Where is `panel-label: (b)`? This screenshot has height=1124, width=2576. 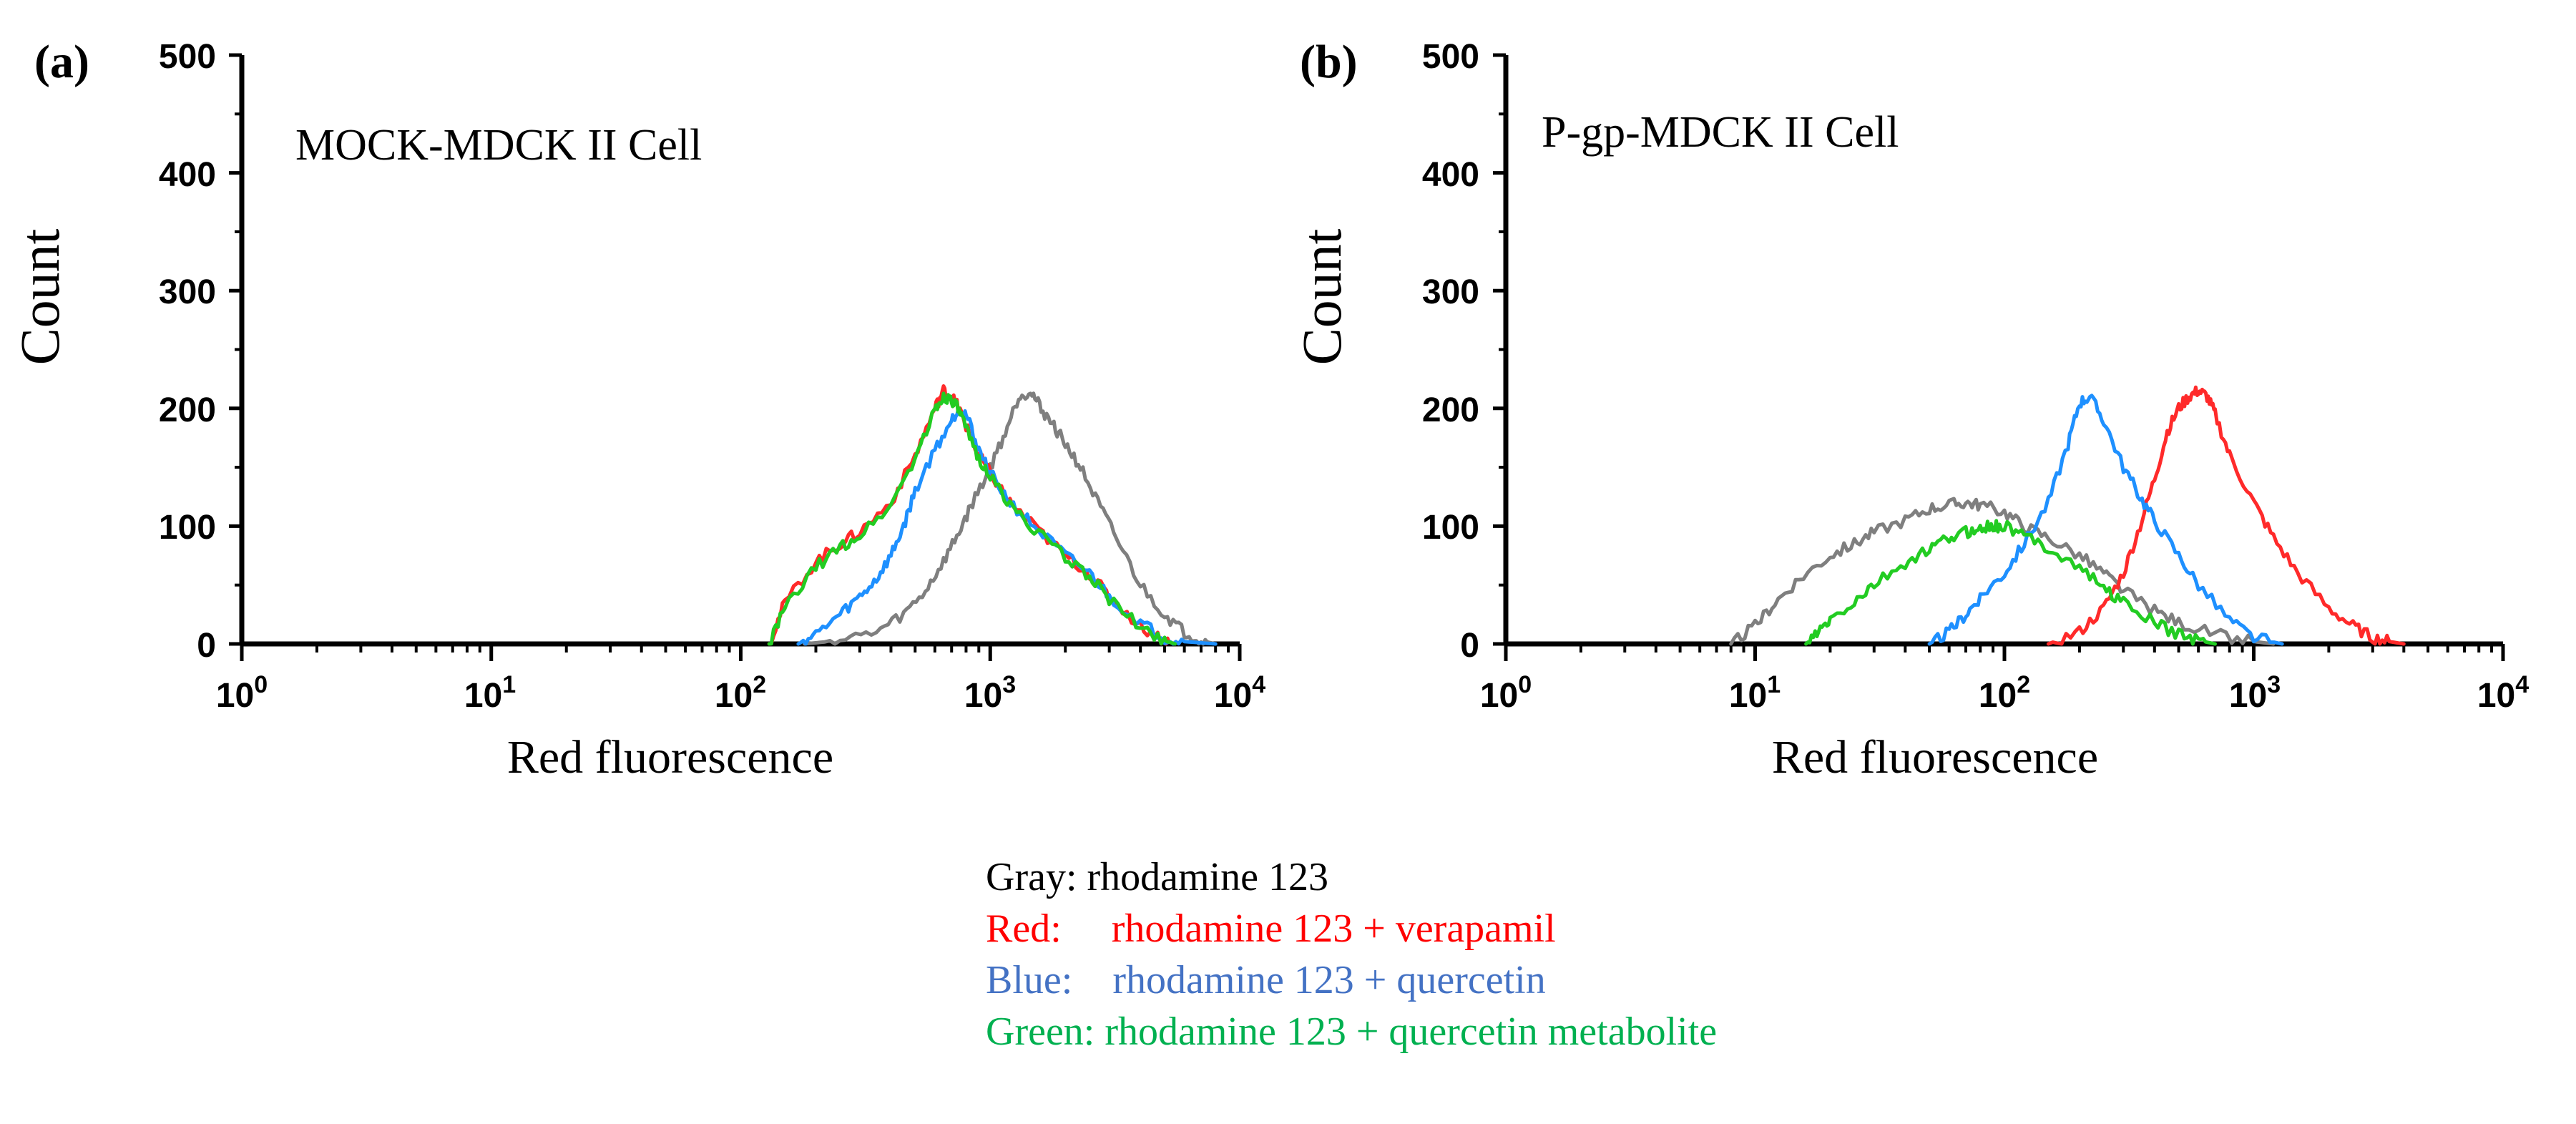
panel-label: (b) is located at coordinates (1329, 62).